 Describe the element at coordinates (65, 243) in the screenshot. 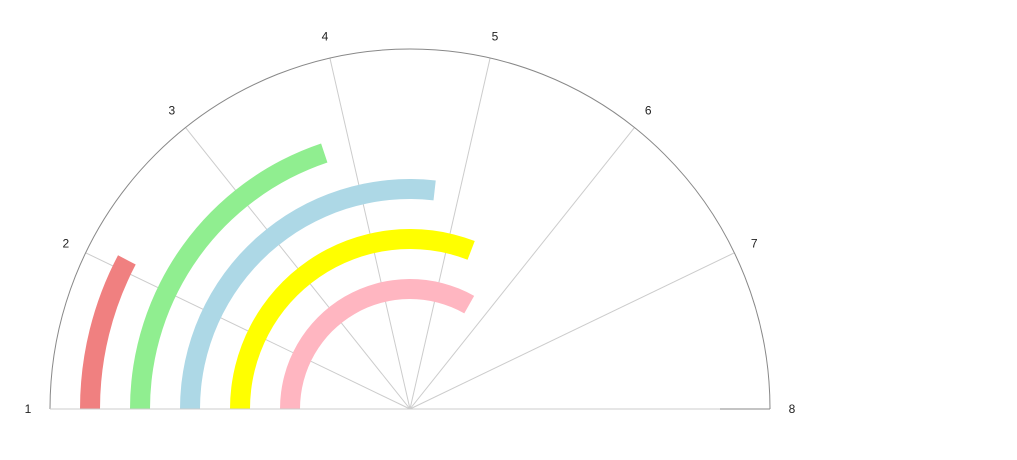

I see `tick-label-2: 2` at that location.